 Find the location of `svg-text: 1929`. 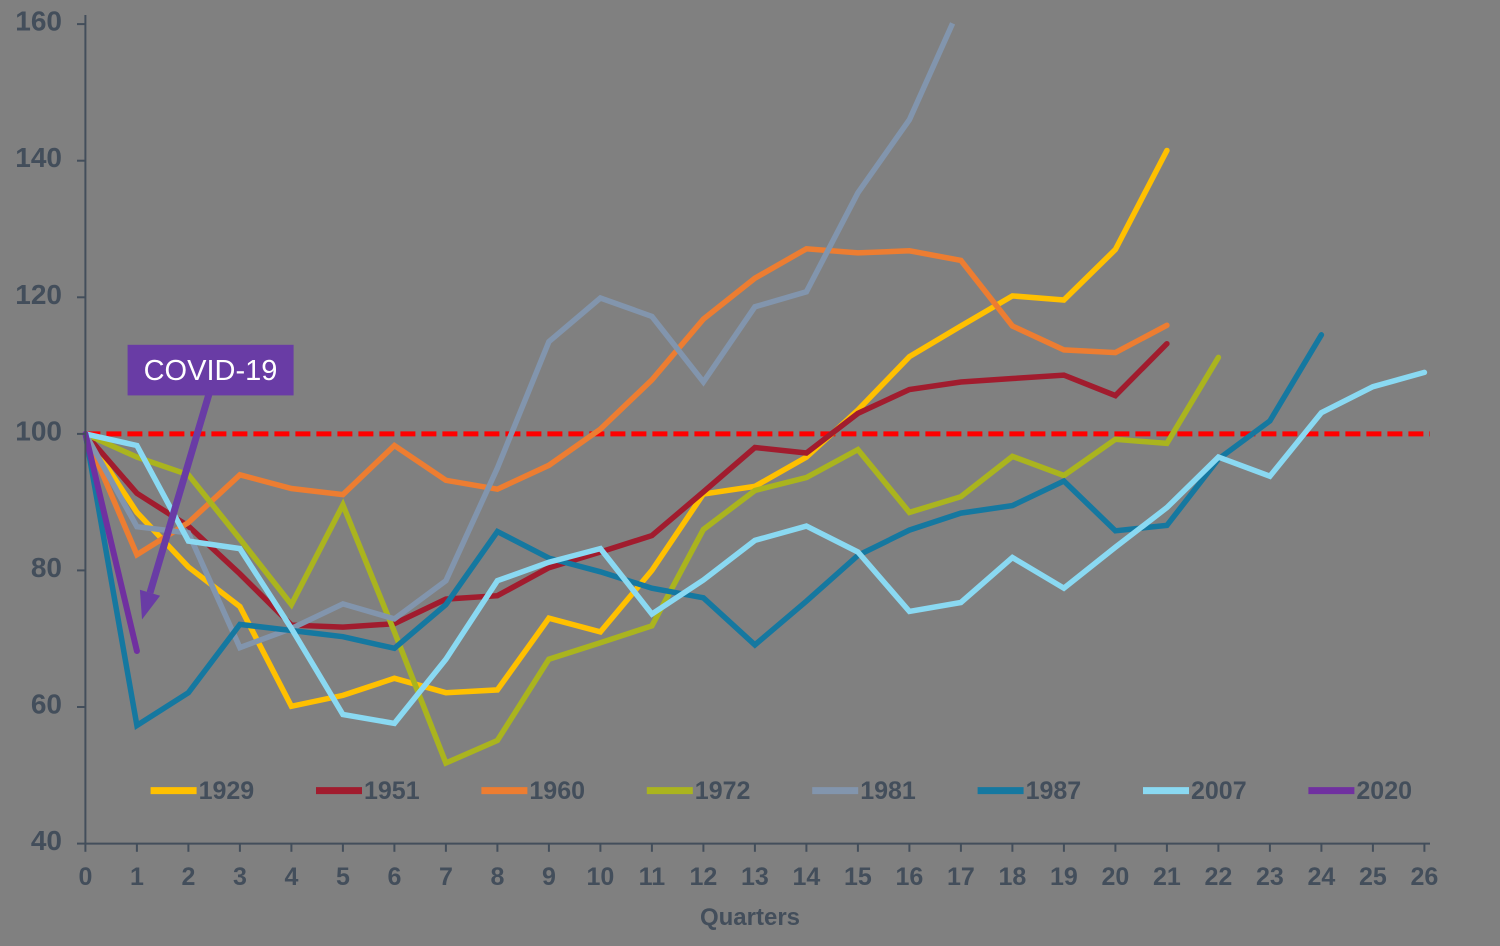

svg-text: 1929 is located at coordinates (227, 791).